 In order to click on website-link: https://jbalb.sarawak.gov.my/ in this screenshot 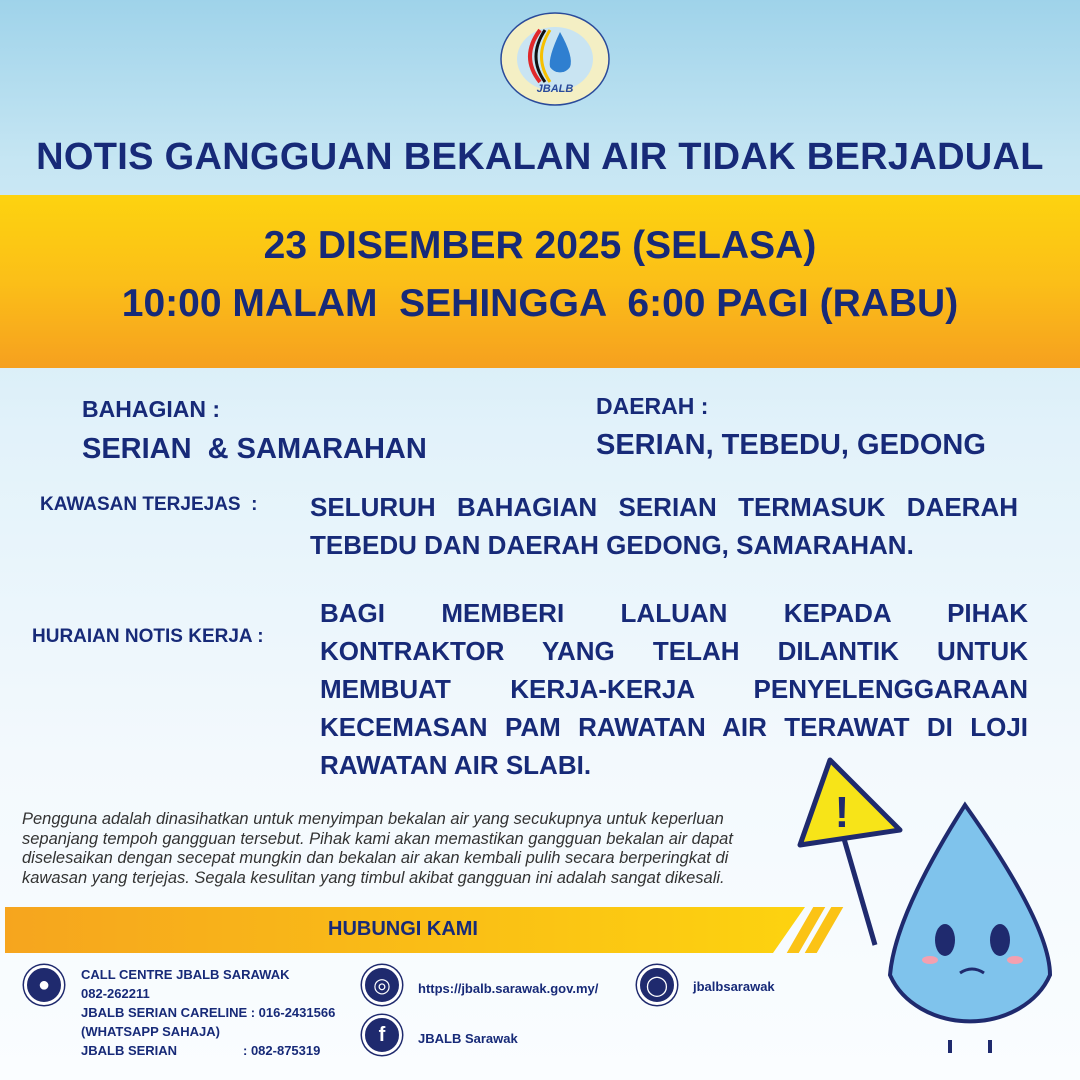, I will do `click(508, 988)`.